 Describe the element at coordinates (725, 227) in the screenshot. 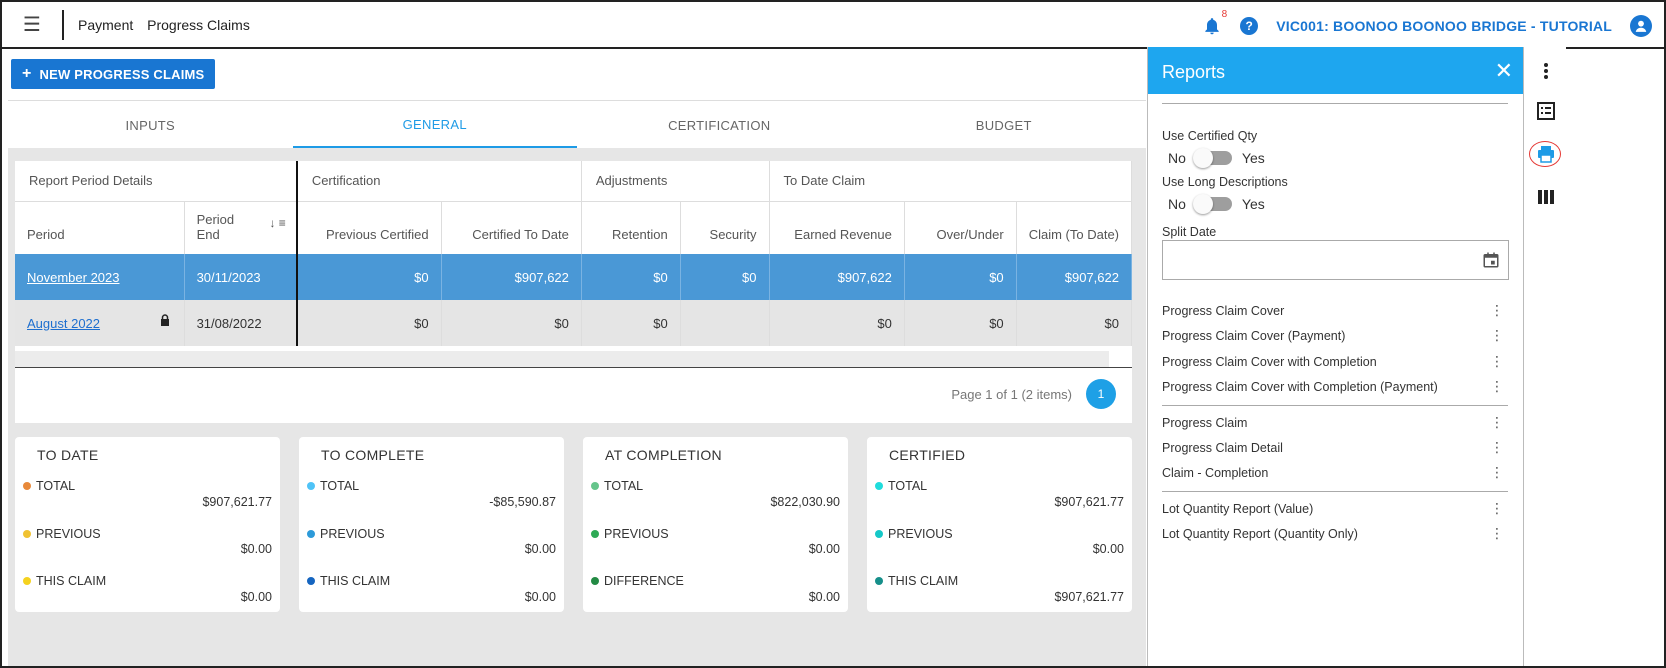

I see `column-header-security: Security` at that location.